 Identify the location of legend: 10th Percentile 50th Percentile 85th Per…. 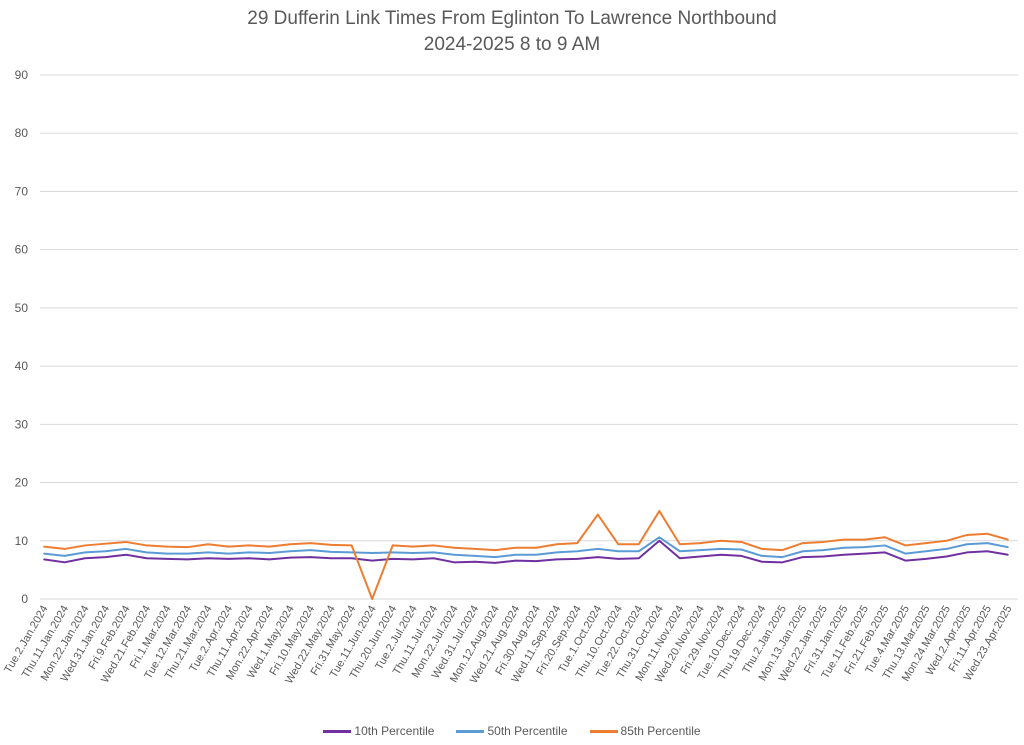
(512, 731).